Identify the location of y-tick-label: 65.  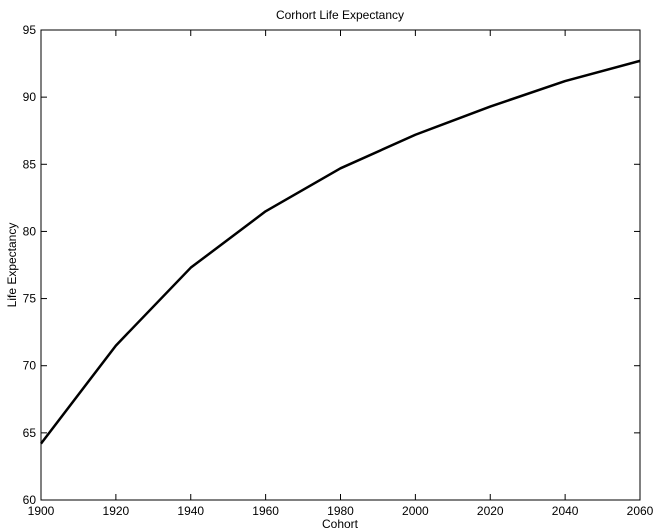
(30, 433).